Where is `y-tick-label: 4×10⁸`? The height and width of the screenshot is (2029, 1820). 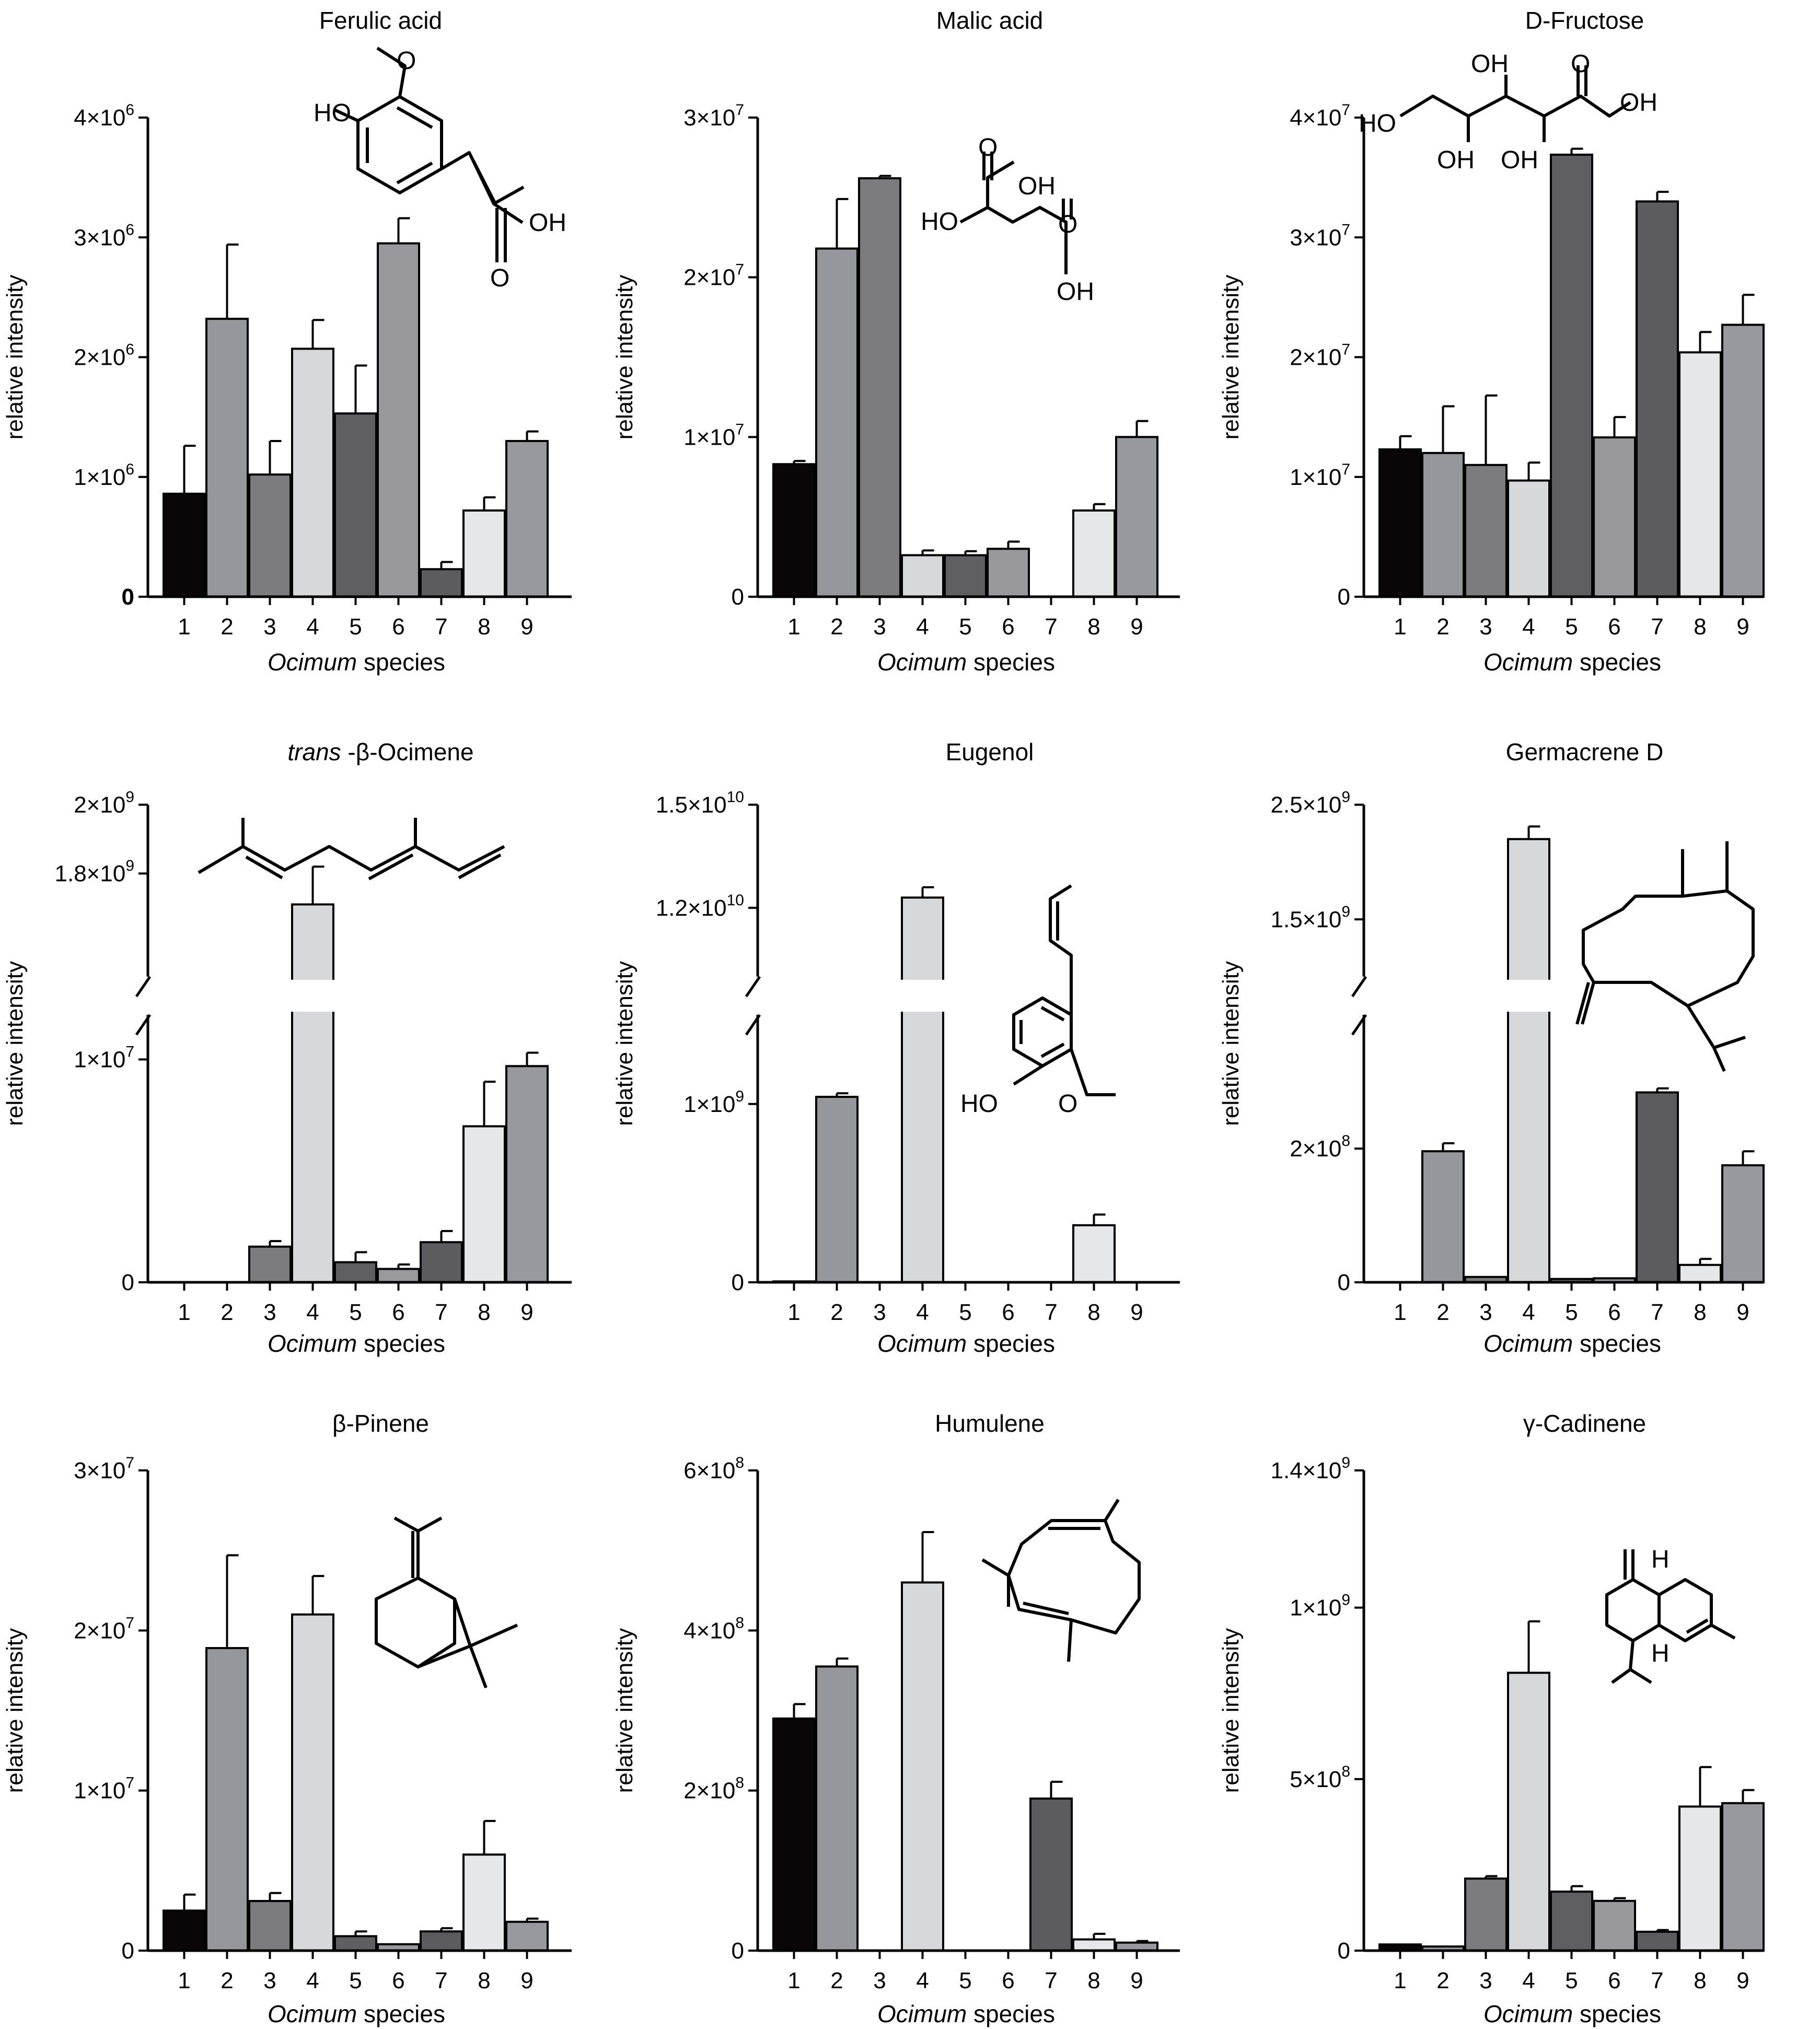 y-tick-label: 4×10⁸ is located at coordinates (713, 1628).